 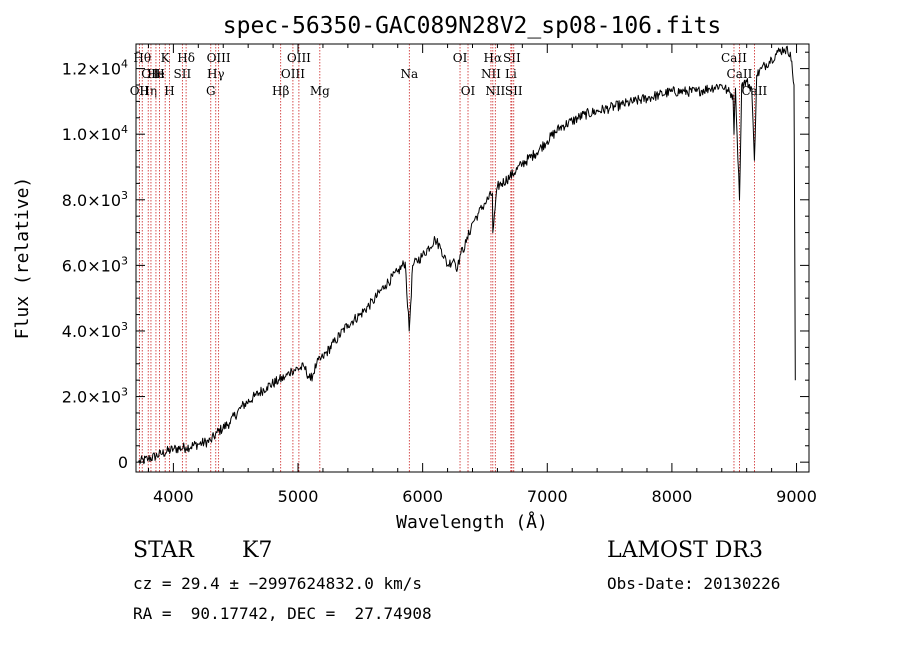 I want to click on spectral-line-label: OII, so click(x=140, y=91).